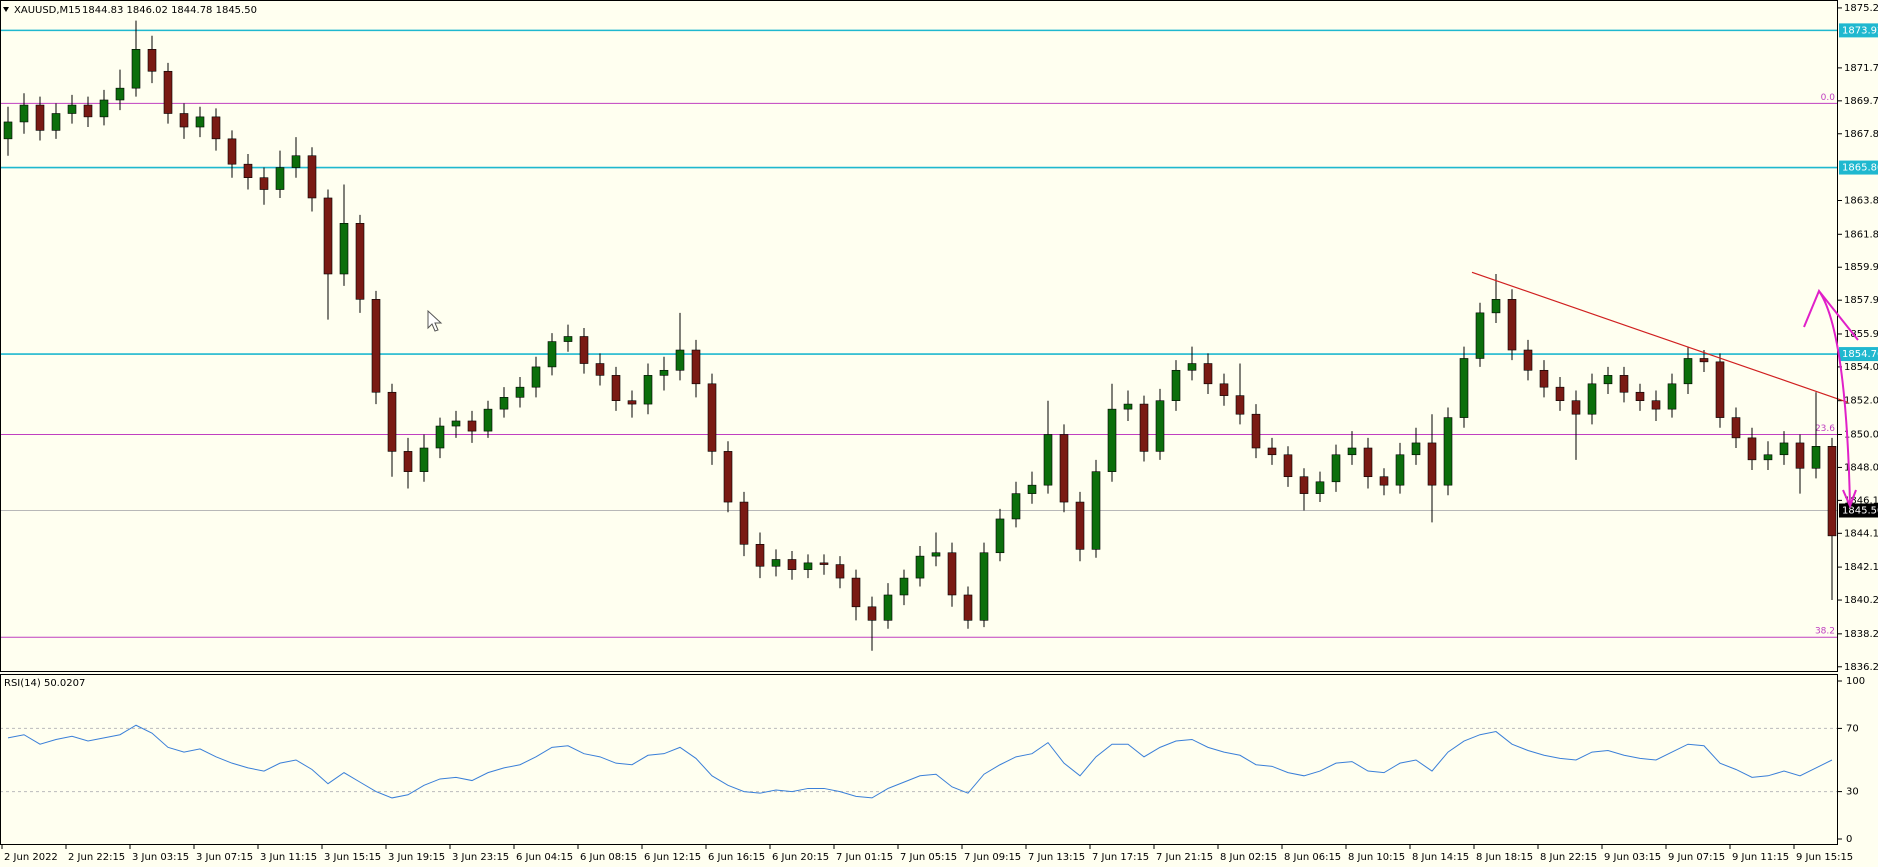 Image resolution: width=1878 pixels, height=867 pixels. Describe the element at coordinates (1861, 267) in the screenshot. I see `y-tick-label: 1859.90` at that location.